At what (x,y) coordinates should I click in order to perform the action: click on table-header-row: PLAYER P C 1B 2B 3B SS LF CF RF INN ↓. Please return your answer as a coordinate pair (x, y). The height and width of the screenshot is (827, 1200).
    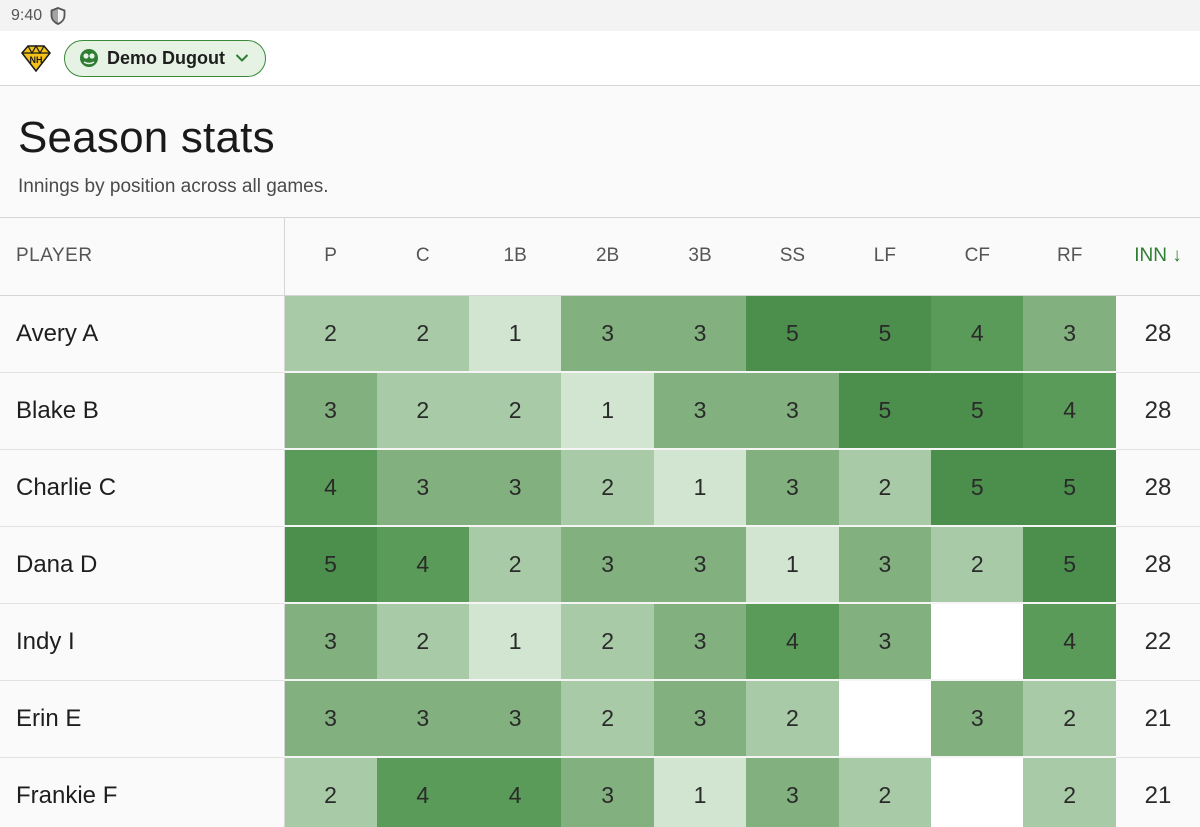
    Looking at the image, I should click on (600, 257).